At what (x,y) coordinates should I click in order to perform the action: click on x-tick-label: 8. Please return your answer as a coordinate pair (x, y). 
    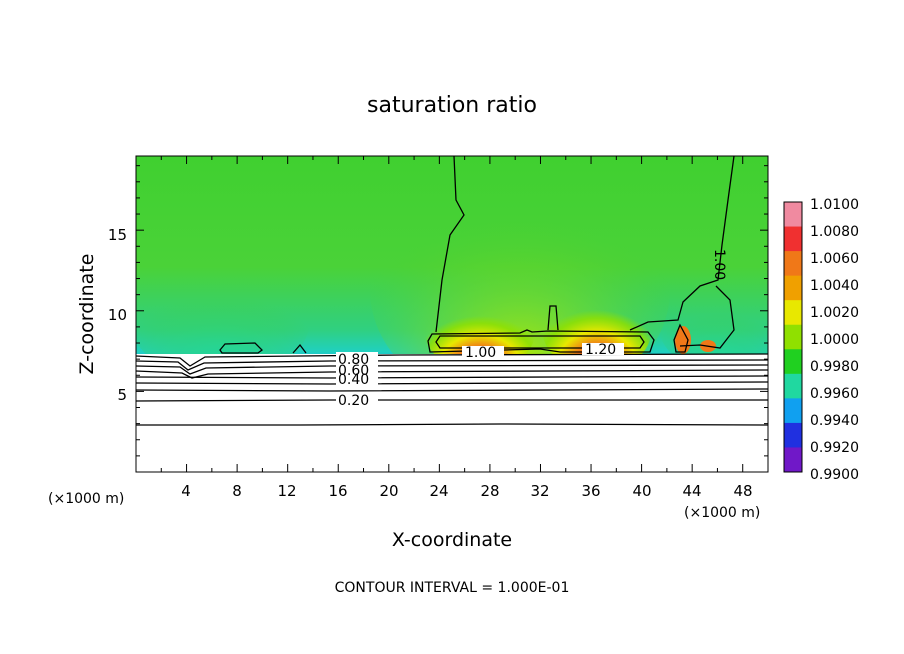
    Looking at the image, I should click on (237, 491).